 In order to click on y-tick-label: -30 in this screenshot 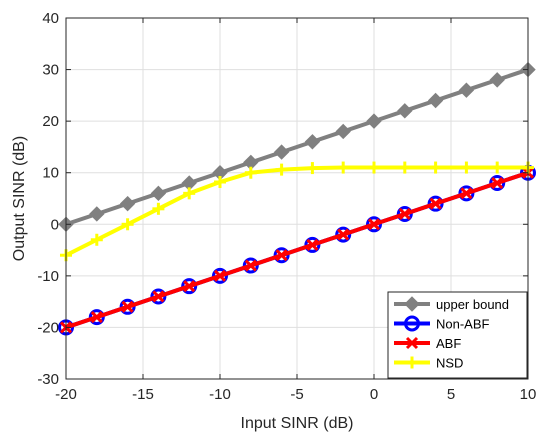, I will do `click(48, 379)`.